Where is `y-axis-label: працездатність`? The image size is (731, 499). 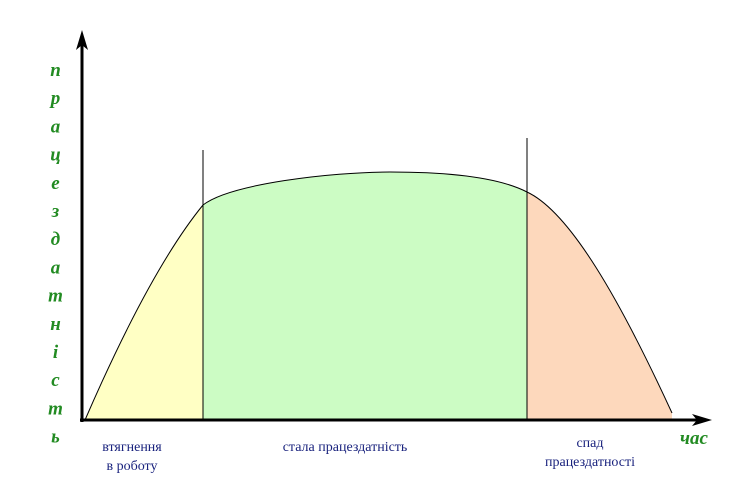 y-axis-label: працездатність is located at coordinates (55, 257).